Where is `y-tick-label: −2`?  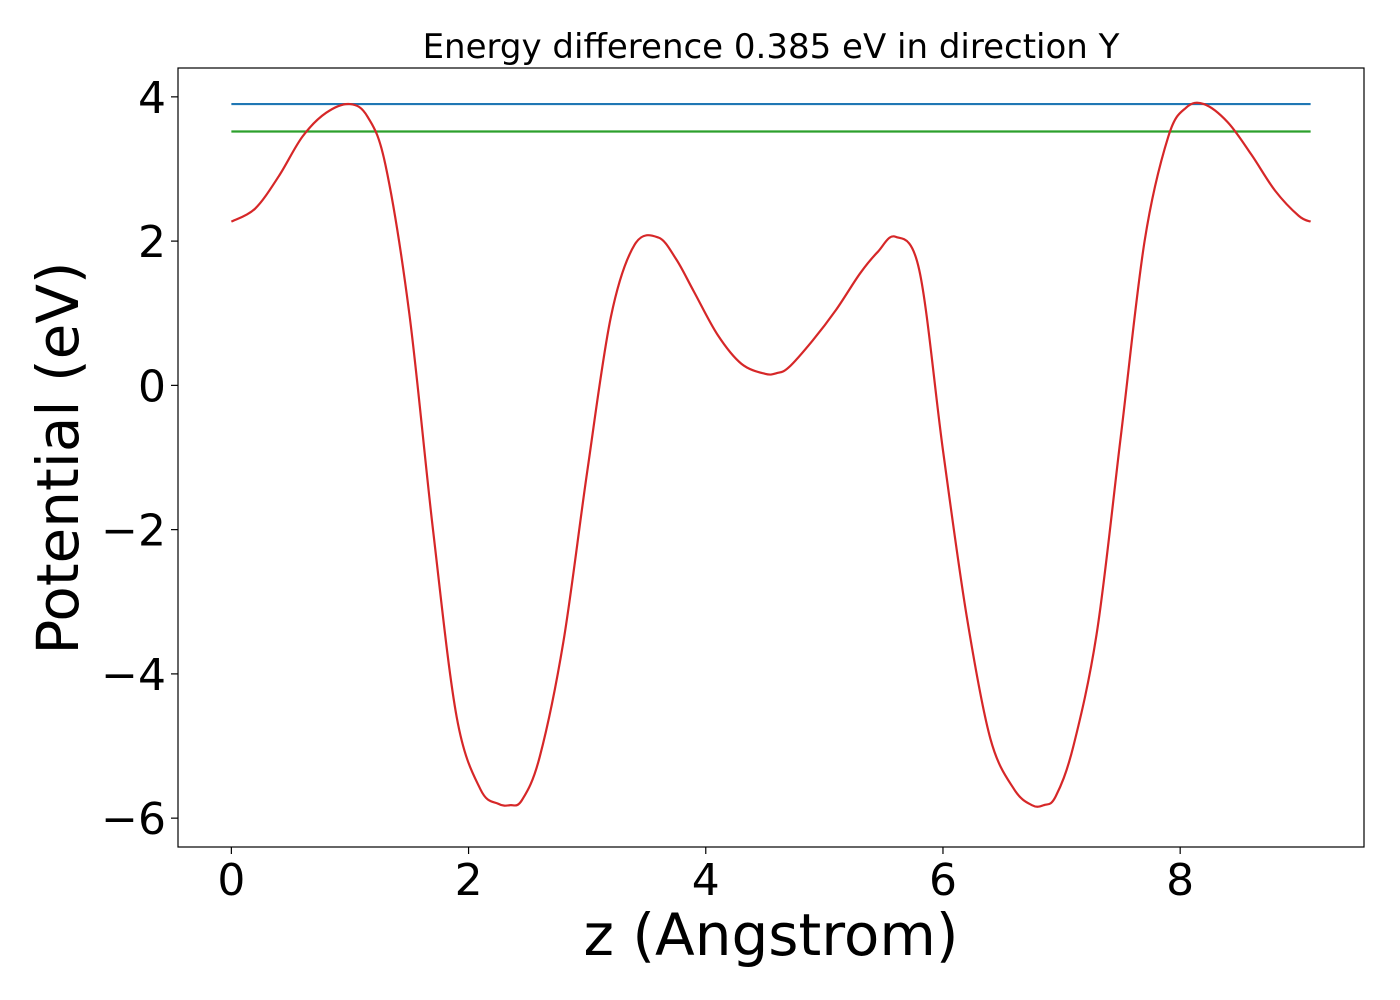
y-tick-label: −2 is located at coordinates (133, 531).